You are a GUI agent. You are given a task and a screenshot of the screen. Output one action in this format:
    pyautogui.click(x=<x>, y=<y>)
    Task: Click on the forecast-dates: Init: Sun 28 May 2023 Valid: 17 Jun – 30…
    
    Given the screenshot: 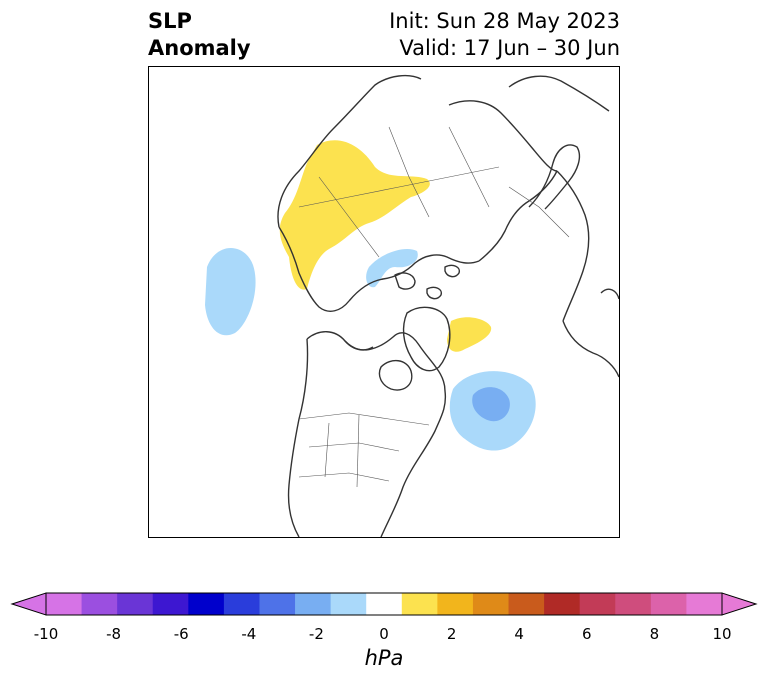 What is the action you would take?
    pyautogui.click(x=504, y=35)
    